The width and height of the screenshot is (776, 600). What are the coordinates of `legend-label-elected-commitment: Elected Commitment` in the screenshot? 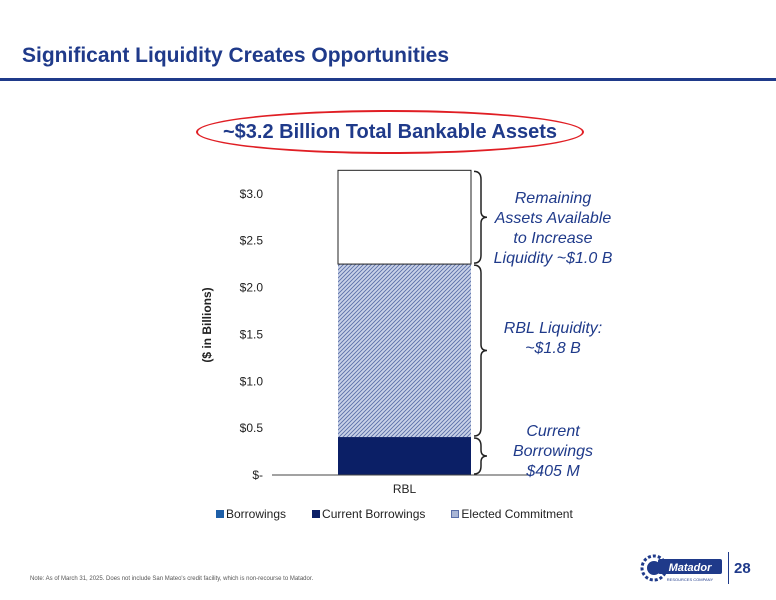 It's located at (517, 514).